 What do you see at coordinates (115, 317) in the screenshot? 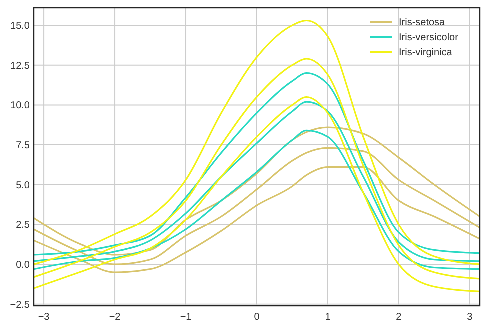
I see `x-tick-label: −2` at bounding box center [115, 317].